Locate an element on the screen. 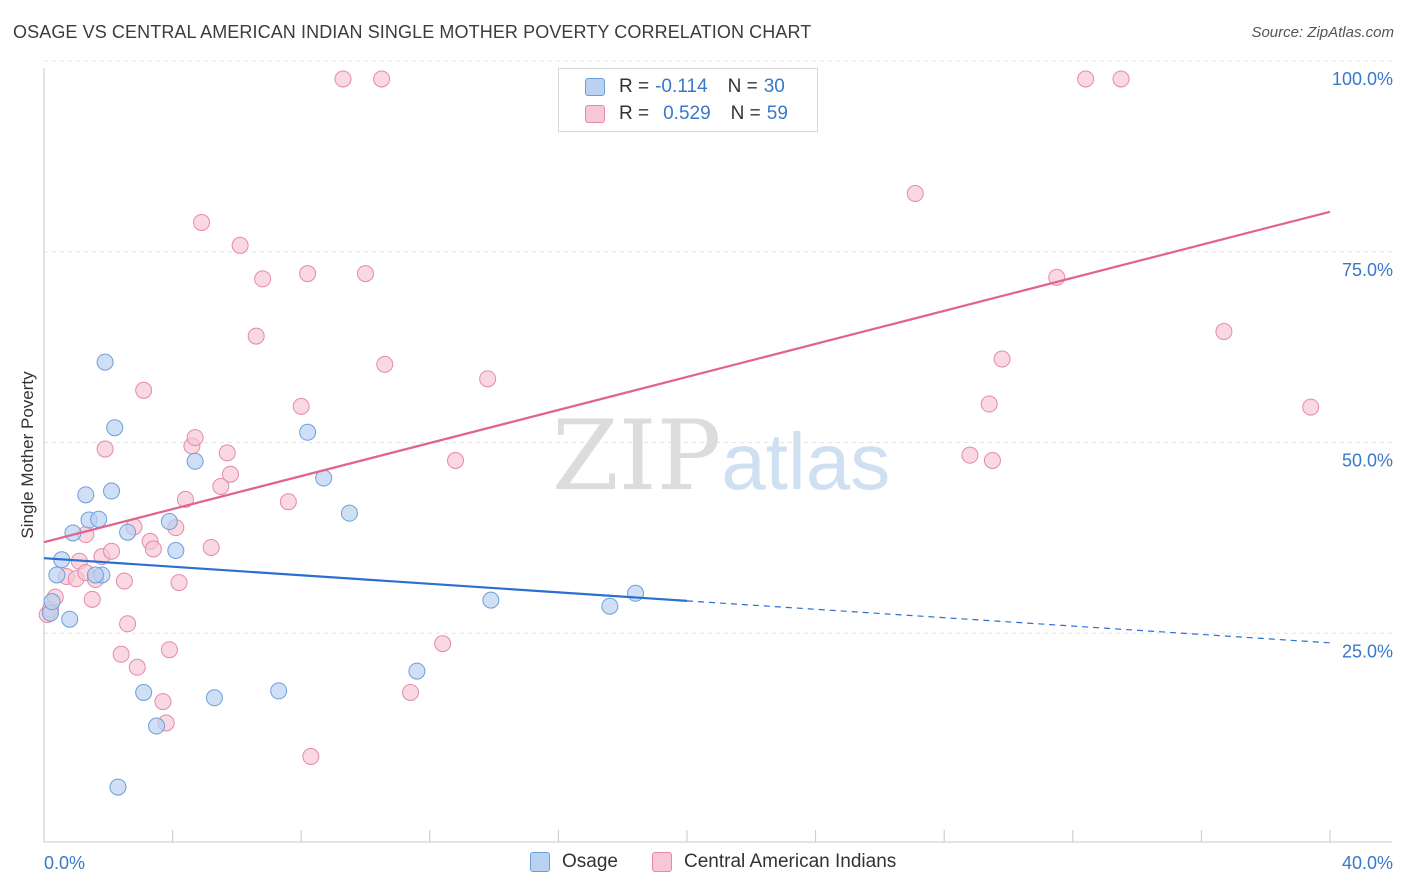 This screenshot has width=1406, height=892. series-swatch-osage is located at coordinates (540, 862).